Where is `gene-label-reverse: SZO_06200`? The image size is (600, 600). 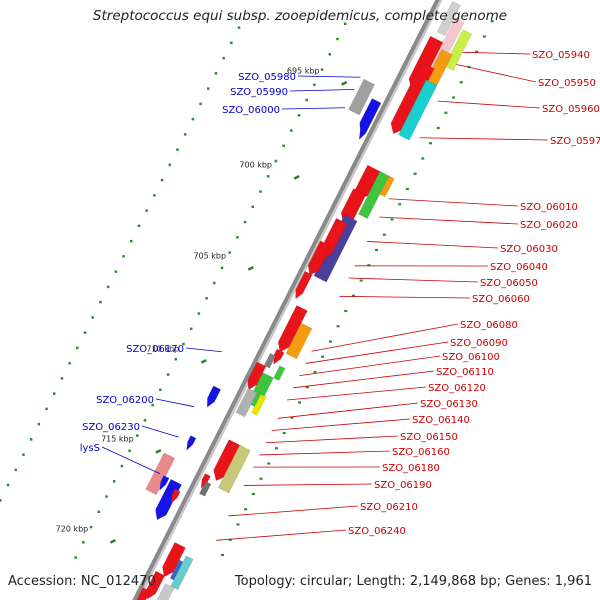
gene-label-reverse: SZO_06200 is located at coordinates (125, 400).